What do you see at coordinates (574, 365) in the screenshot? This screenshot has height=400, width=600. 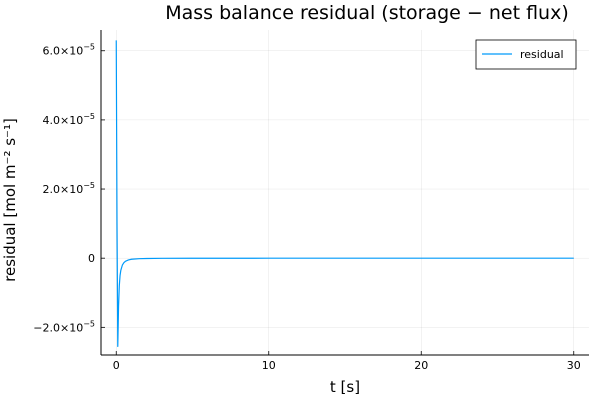 I see `x-tick-label-3: 30` at bounding box center [574, 365].